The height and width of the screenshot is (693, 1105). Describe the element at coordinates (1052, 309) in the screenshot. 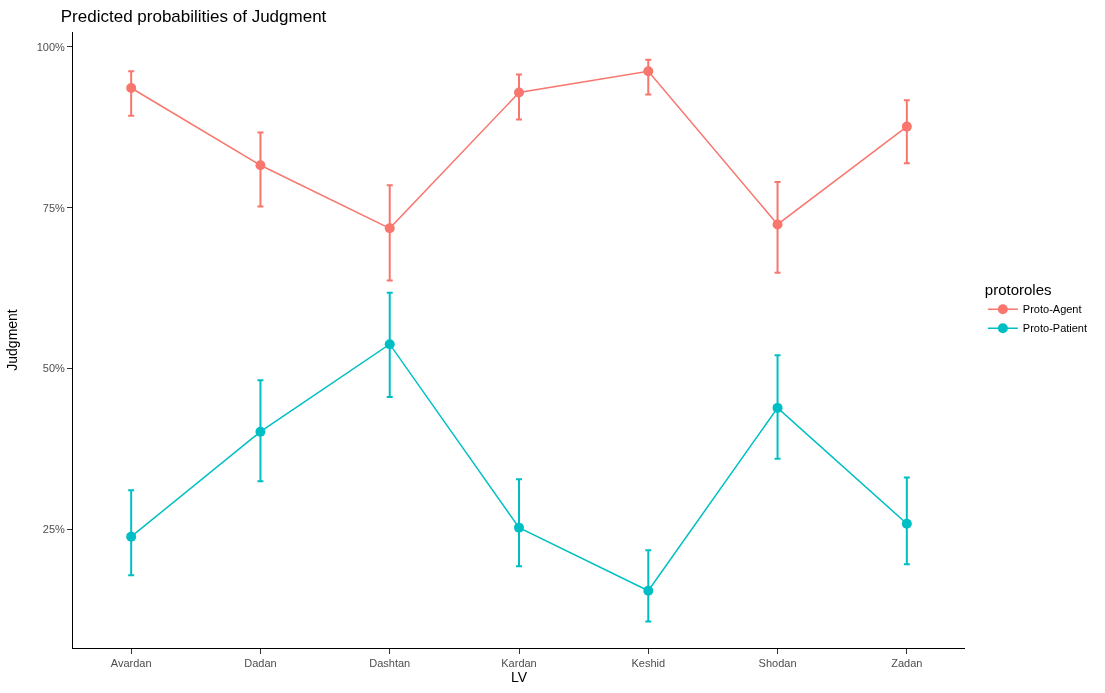

I see `legend-label: Proto-Agent` at that location.